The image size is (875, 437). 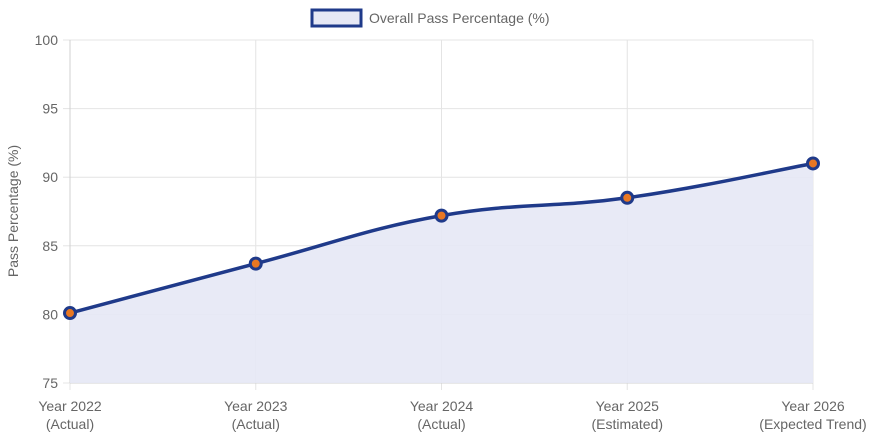 What do you see at coordinates (627, 424) in the screenshot?
I see `x-tick-label: (Estimated)` at bounding box center [627, 424].